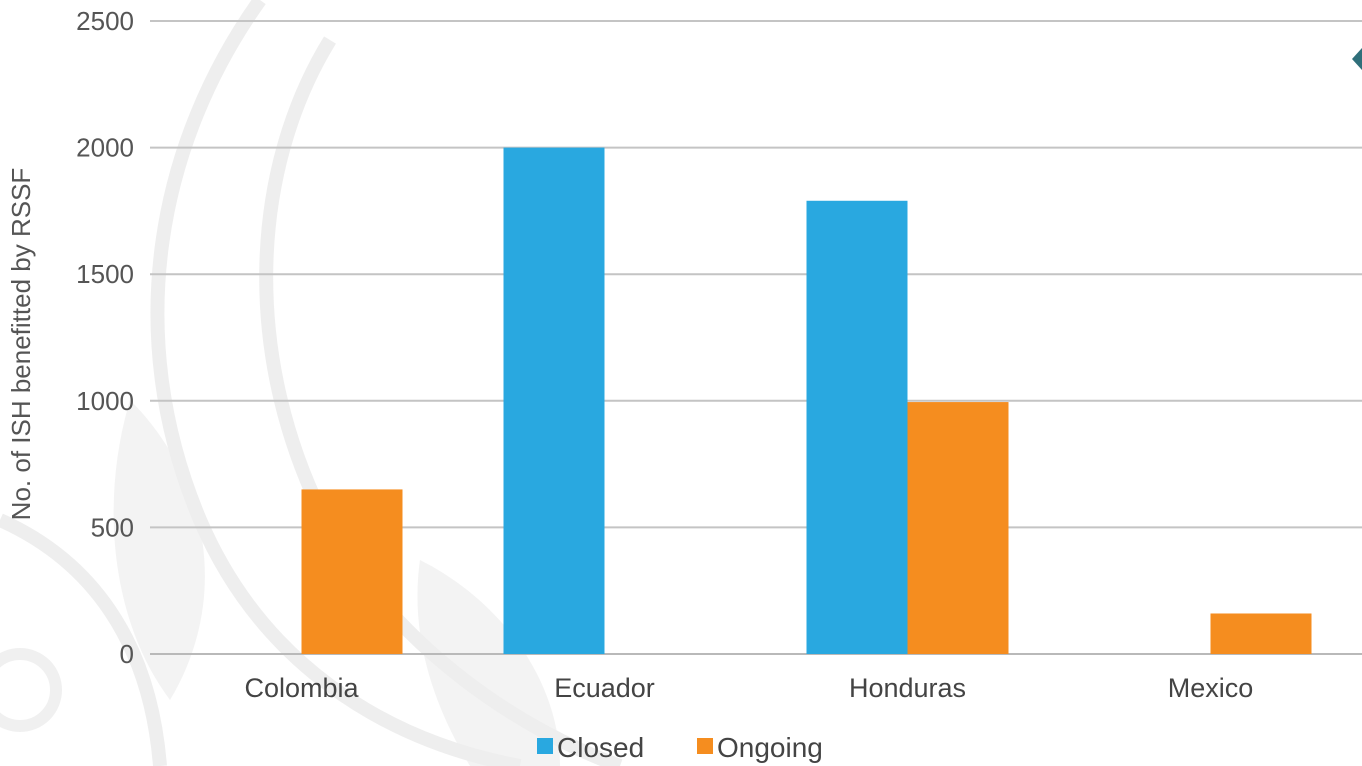  I want to click on bar-closed-honduras, so click(857, 427).